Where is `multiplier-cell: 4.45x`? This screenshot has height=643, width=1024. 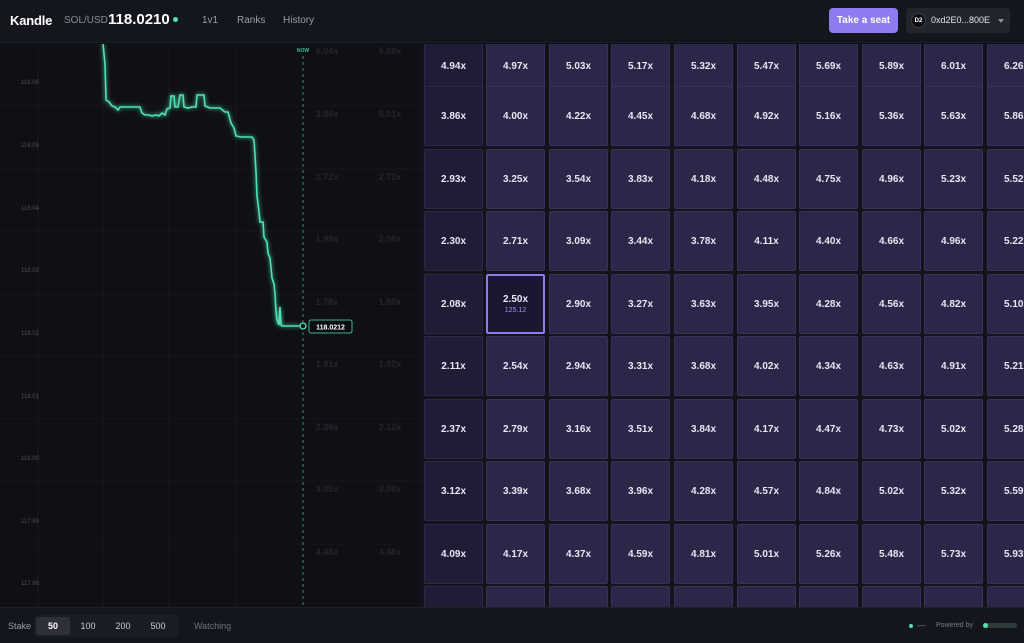 multiplier-cell: 4.45x is located at coordinates (640, 116).